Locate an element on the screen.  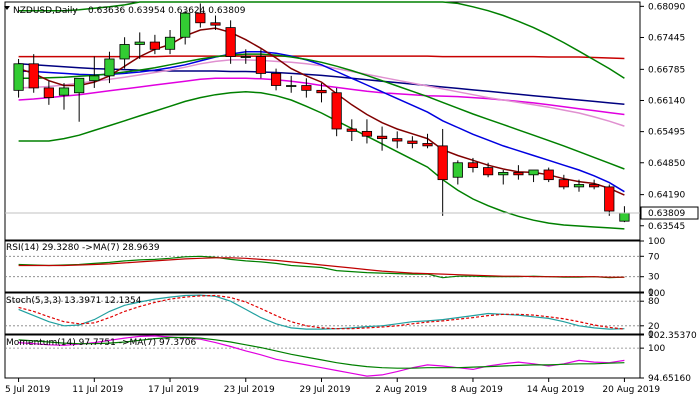
price-tick-label: 0.68090 is located at coordinates (666, 7).